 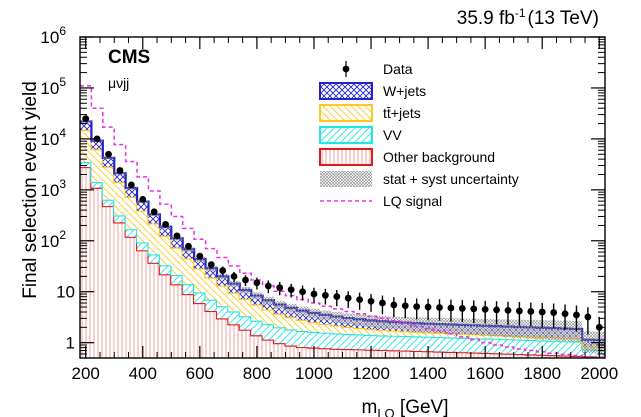 I want to click on legend-uncertainty-label: stat + syst uncertainty, so click(x=451, y=179).